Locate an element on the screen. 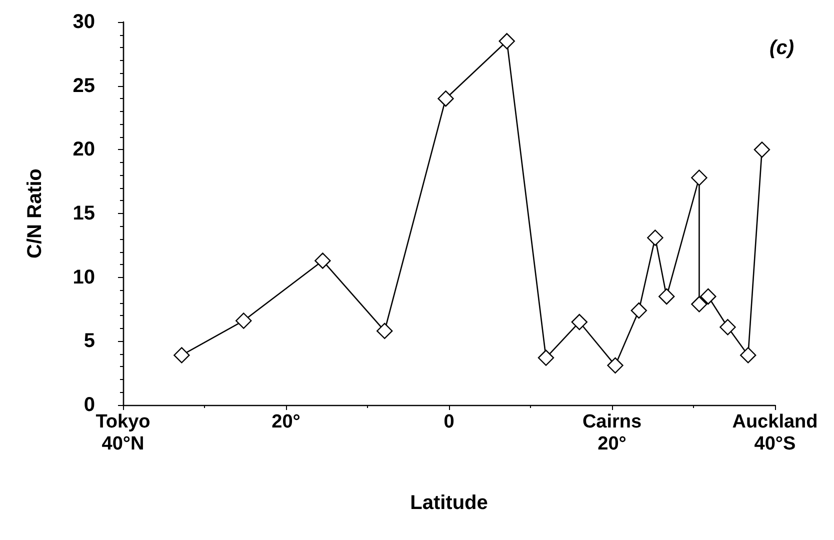 The height and width of the screenshot is (540, 834). x-tick-label: 20° is located at coordinates (286, 422).